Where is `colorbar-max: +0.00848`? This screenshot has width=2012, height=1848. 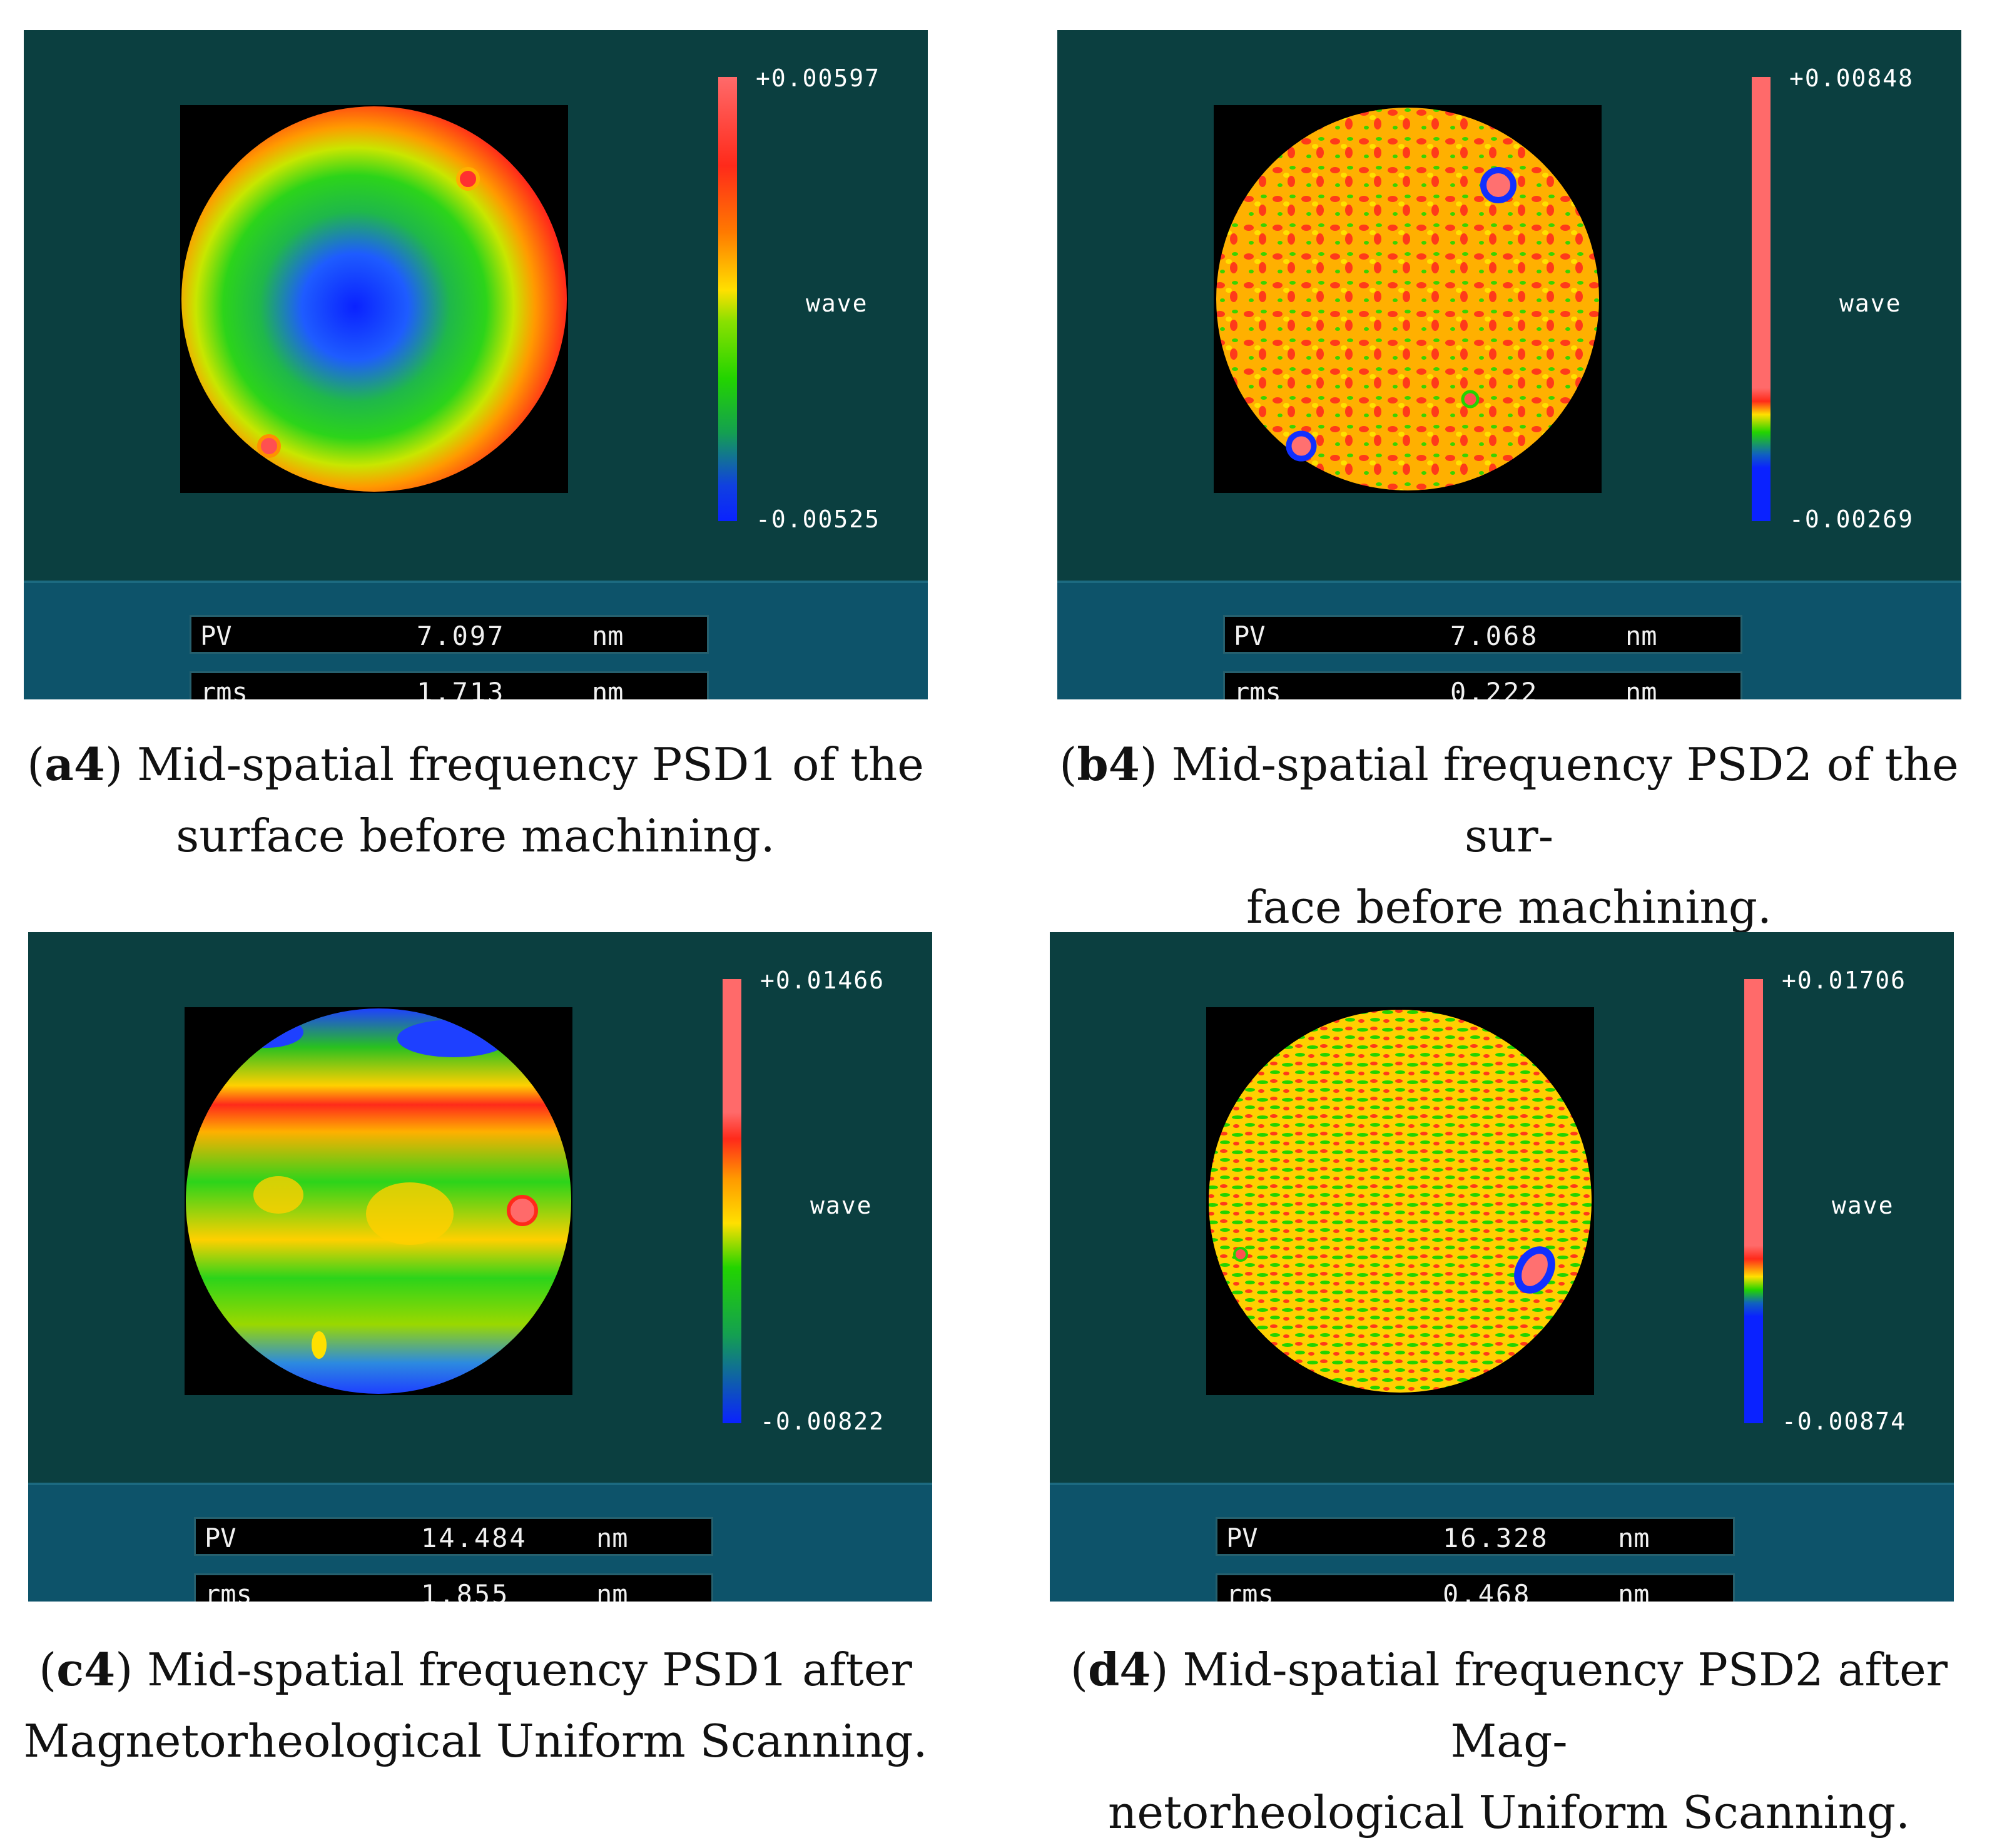 colorbar-max: +0.00848 is located at coordinates (1851, 78).